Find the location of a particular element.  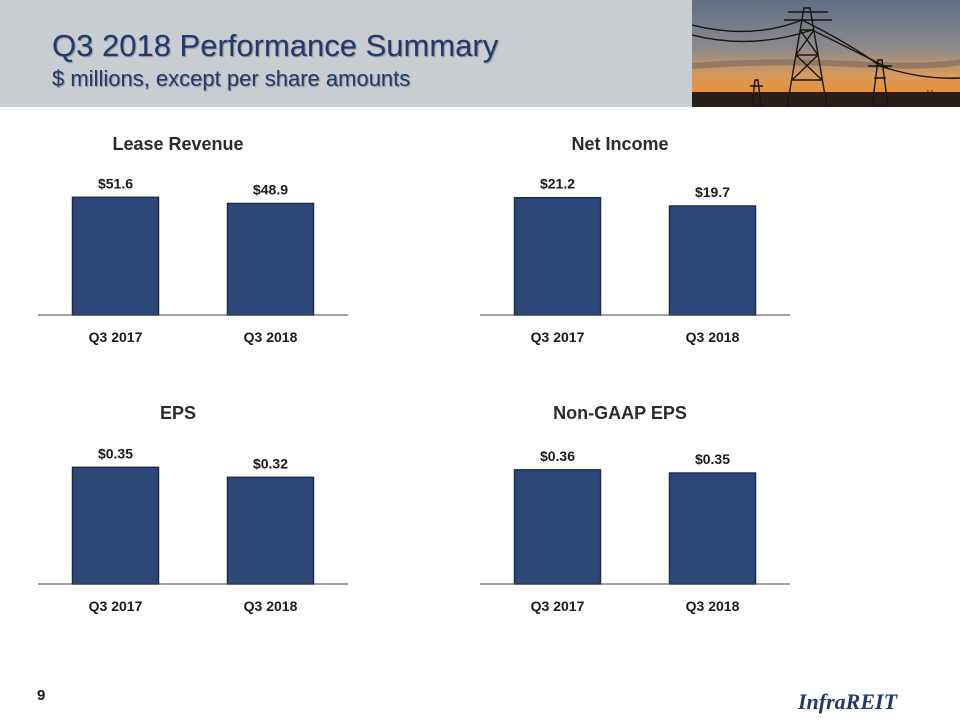

infrareit-logo: InfraREIT is located at coordinates (848, 701).